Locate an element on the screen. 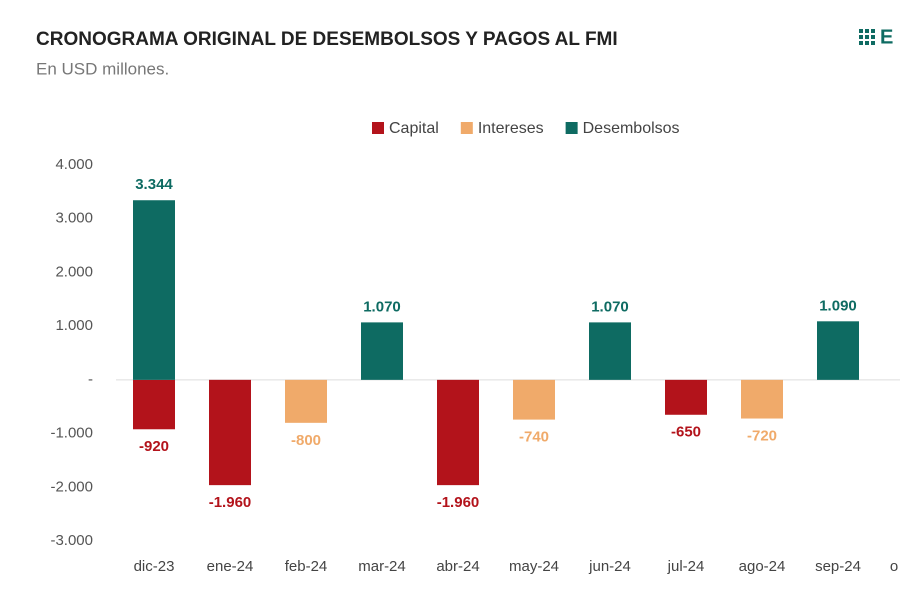  x-tick-label: jun-24 is located at coordinates (609, 566).